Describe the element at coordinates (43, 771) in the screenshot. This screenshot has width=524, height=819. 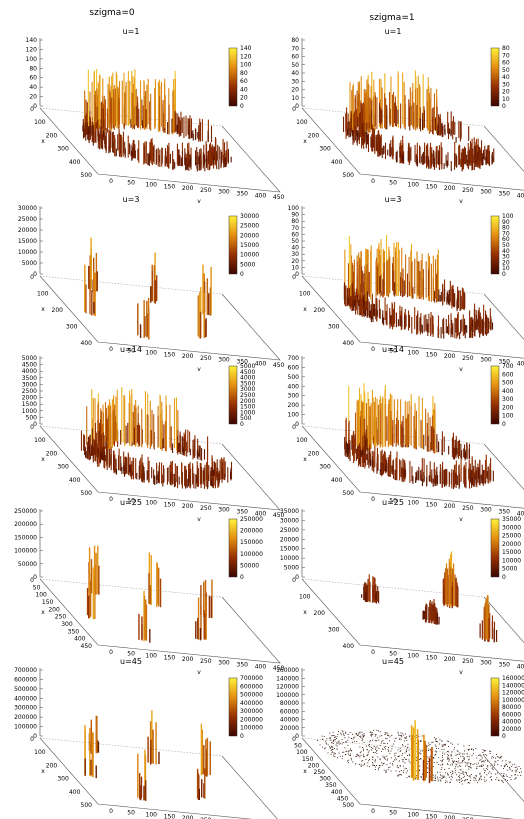
I see `x-axis-label: x` at that location.